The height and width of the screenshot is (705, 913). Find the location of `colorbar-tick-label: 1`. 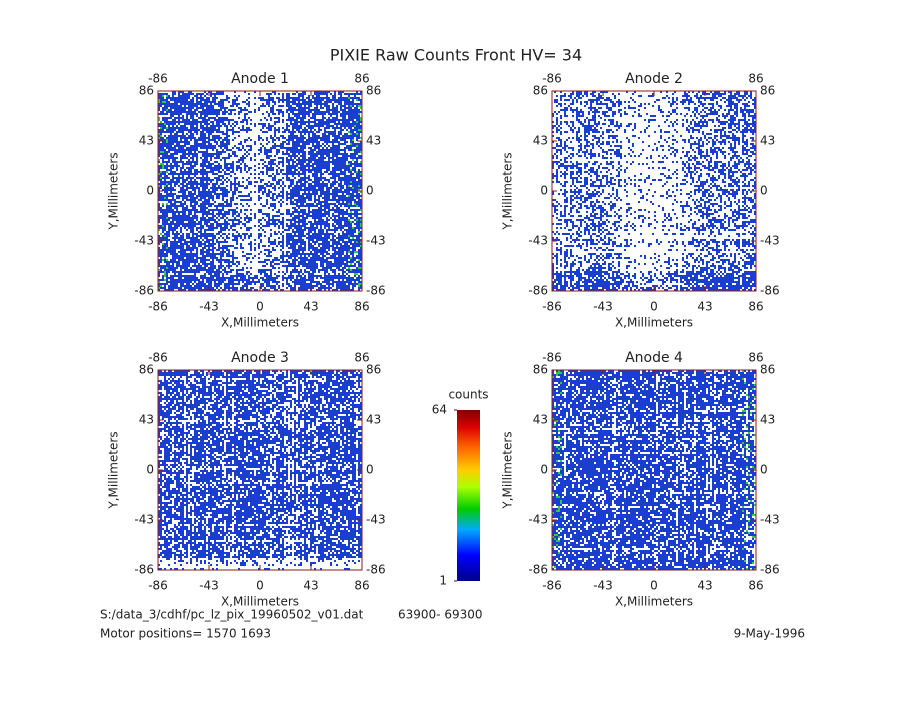

colorbar-tick-label: 1 is located at coordinates (443, 581).